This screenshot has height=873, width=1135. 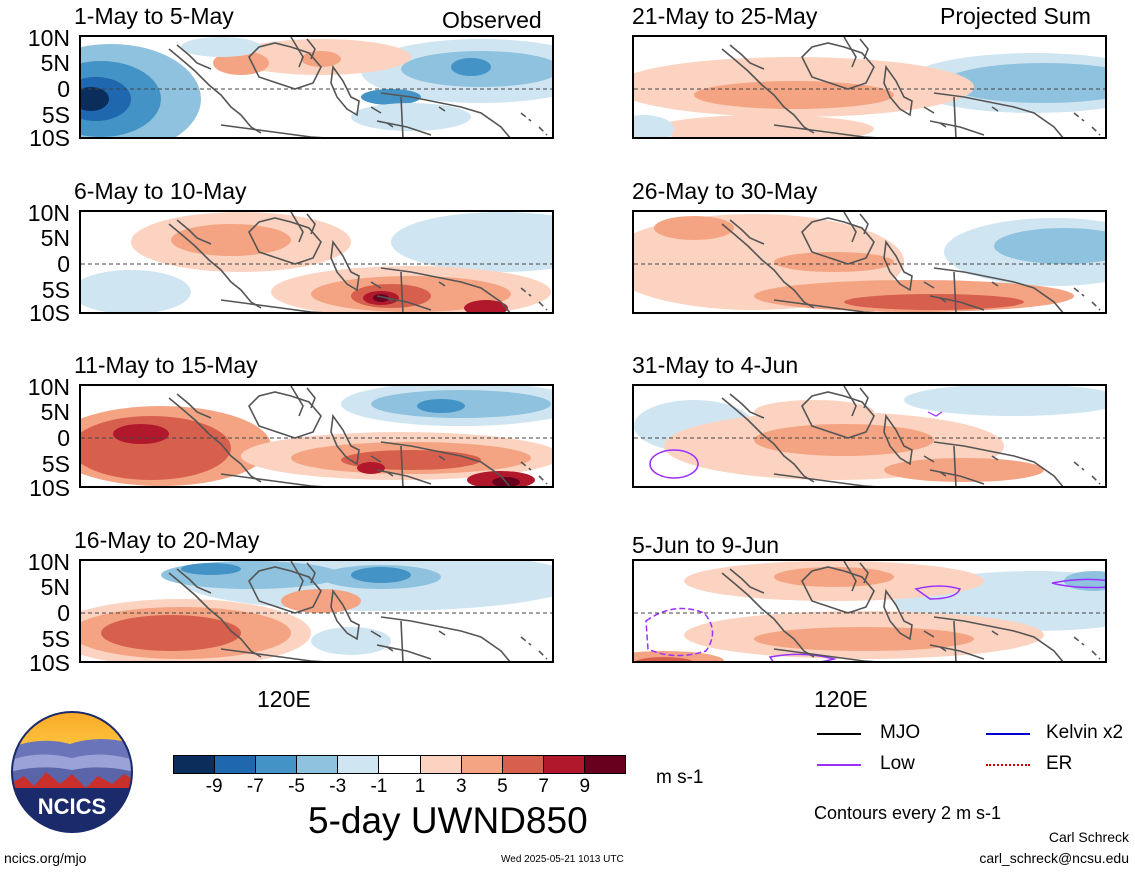 What do you see at coordinates (839, 734) in the screenshot?
I see `legend-mjo-line` at bounding box center [839, 734].